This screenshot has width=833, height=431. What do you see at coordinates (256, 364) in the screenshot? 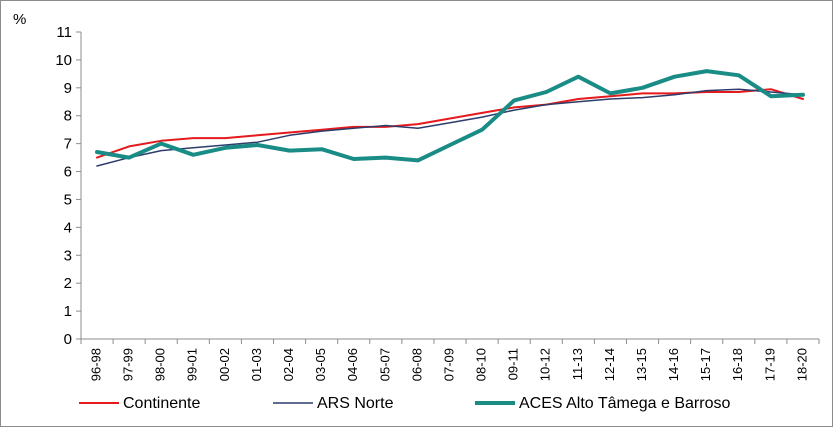
I see `x-tick-label: 01-03` at bounding box center [256, 364].